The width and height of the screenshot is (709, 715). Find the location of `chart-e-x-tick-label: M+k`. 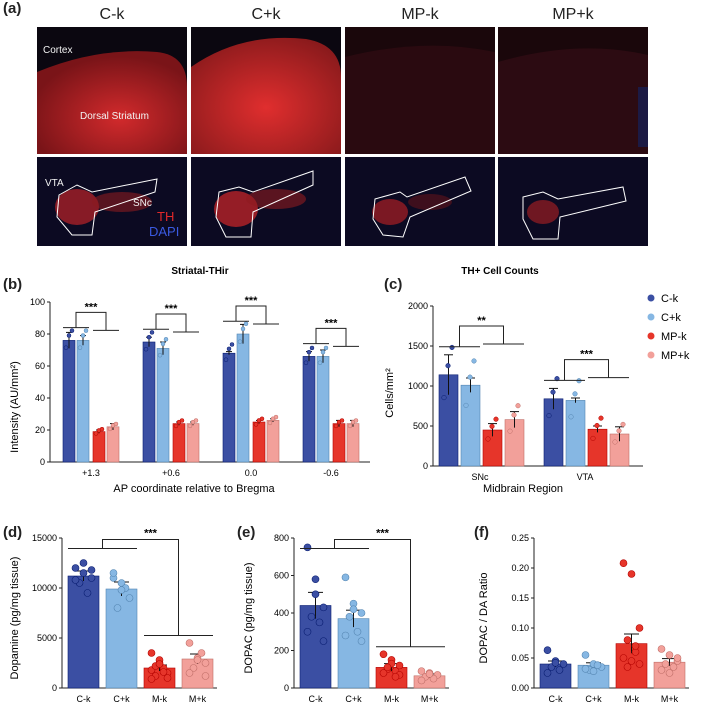

chart-e-x-tick-label: M+k is located at coordinates (430, 699).